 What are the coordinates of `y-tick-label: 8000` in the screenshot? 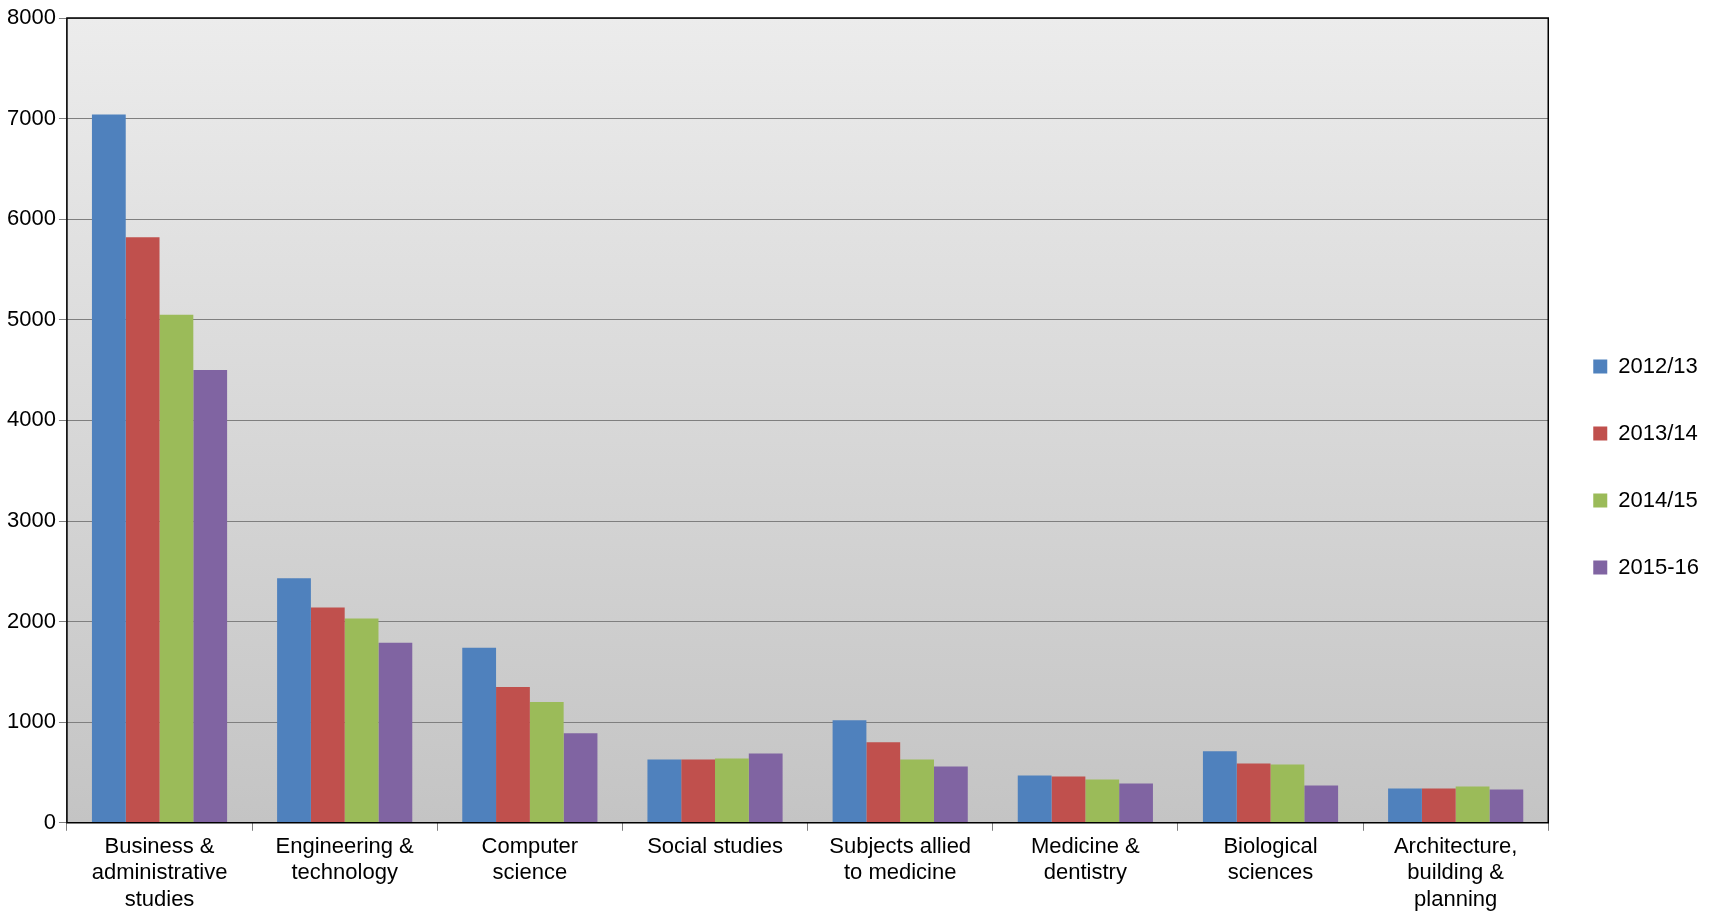 It's located at (31, 17).